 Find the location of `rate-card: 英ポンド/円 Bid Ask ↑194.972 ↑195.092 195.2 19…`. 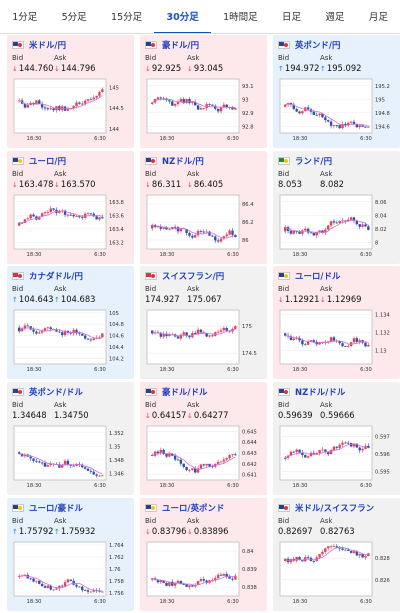

rate-card: 英ポンド/円 Bid Ask ↑194.972 ↑195.092 195.2 19… is located at coordinates (336, 91).